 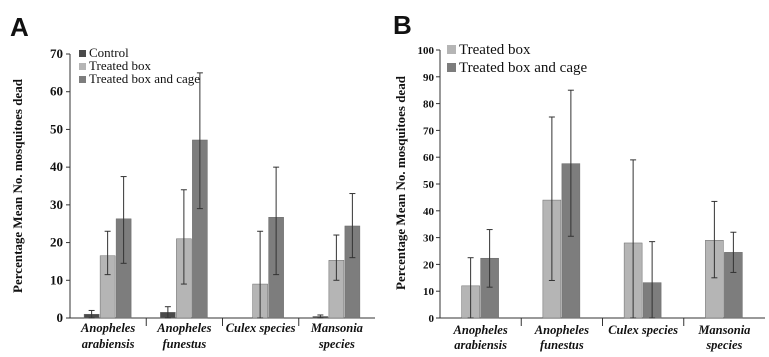 I want to click on chartA-y-tick-label: 70, so click(x=56, y=53).